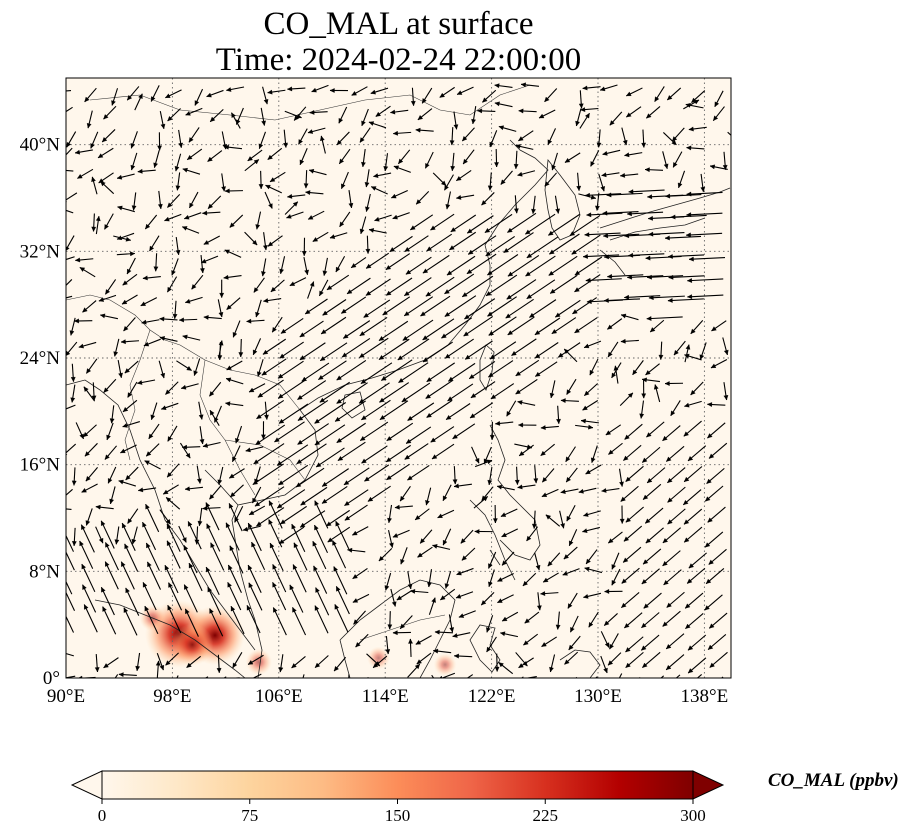 The width and height of the screenshot is (922, 836). What do you see at coordinates (298, 638) in the screenshot?
I see `concentration-layer` at bounding box center [298, 638].